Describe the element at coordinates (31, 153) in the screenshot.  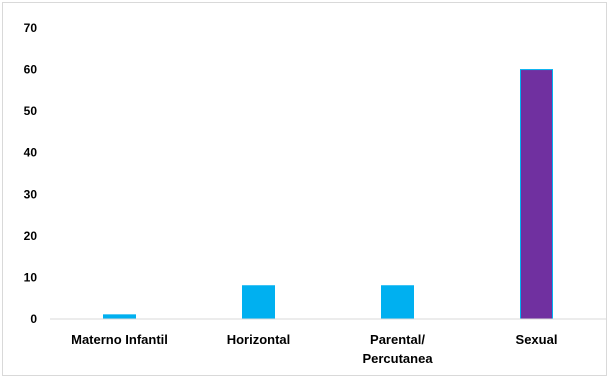
I see `y-tick-label: 40` at that location.